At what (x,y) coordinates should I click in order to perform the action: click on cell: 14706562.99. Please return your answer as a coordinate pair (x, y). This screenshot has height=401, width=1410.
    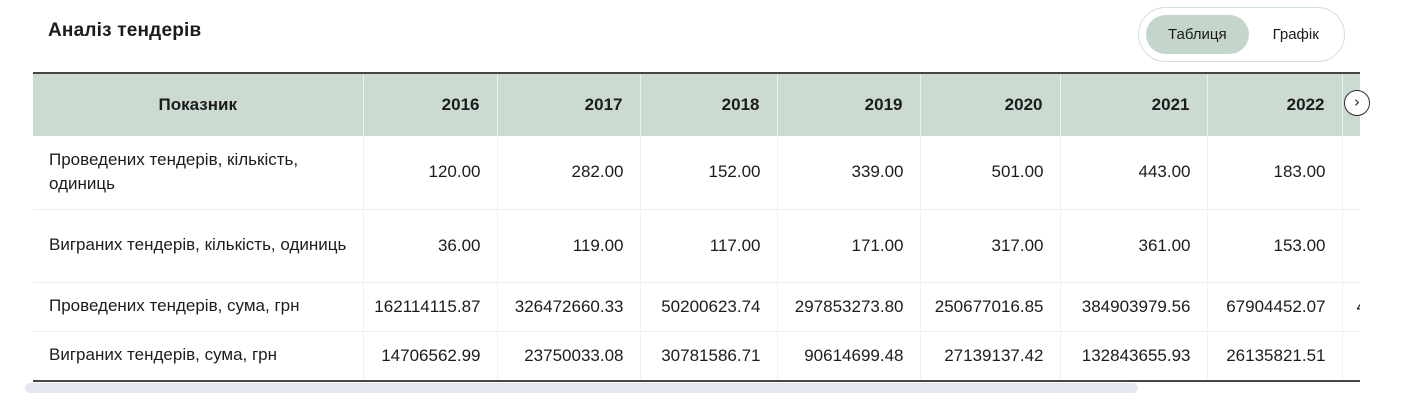
    Looking at the image, I should click on (430, 355).